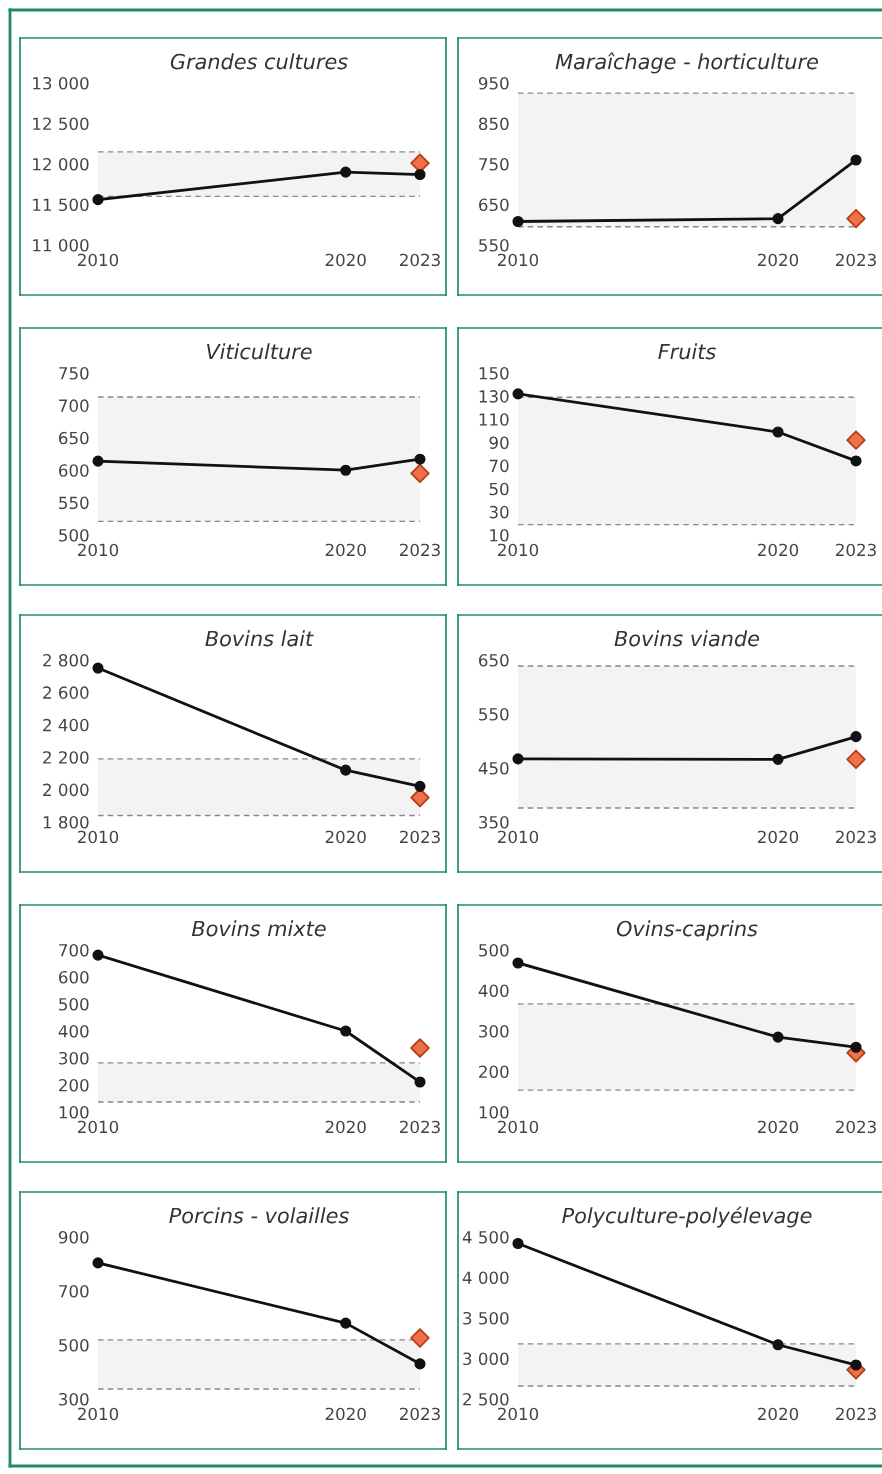 The height and width of the screenshot is (1474, 882). What do you see at coordinates (485, 1237) in the screenshot?
I see `y-tick-label: 4 500` at bounding box center [485, 1237].